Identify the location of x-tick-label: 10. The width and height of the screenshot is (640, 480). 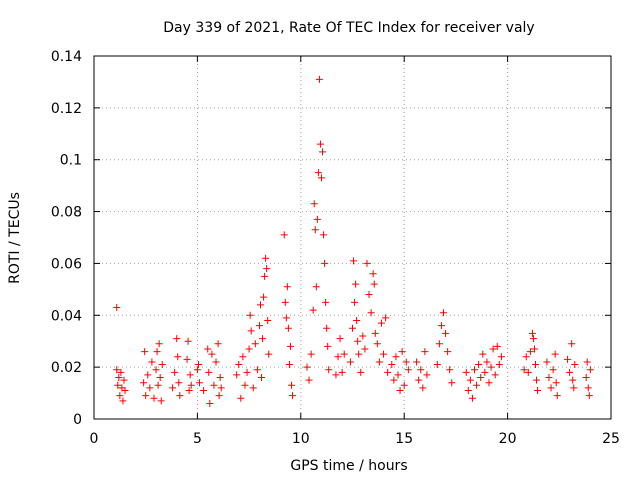
(301, 439).